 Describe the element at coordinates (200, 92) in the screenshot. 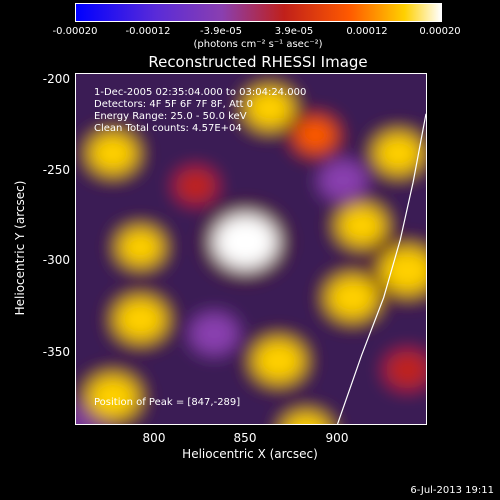

I see `annotation-time-range: 1-Dec-2005 02:35:04.000 to 03:04:24.000` at that location.